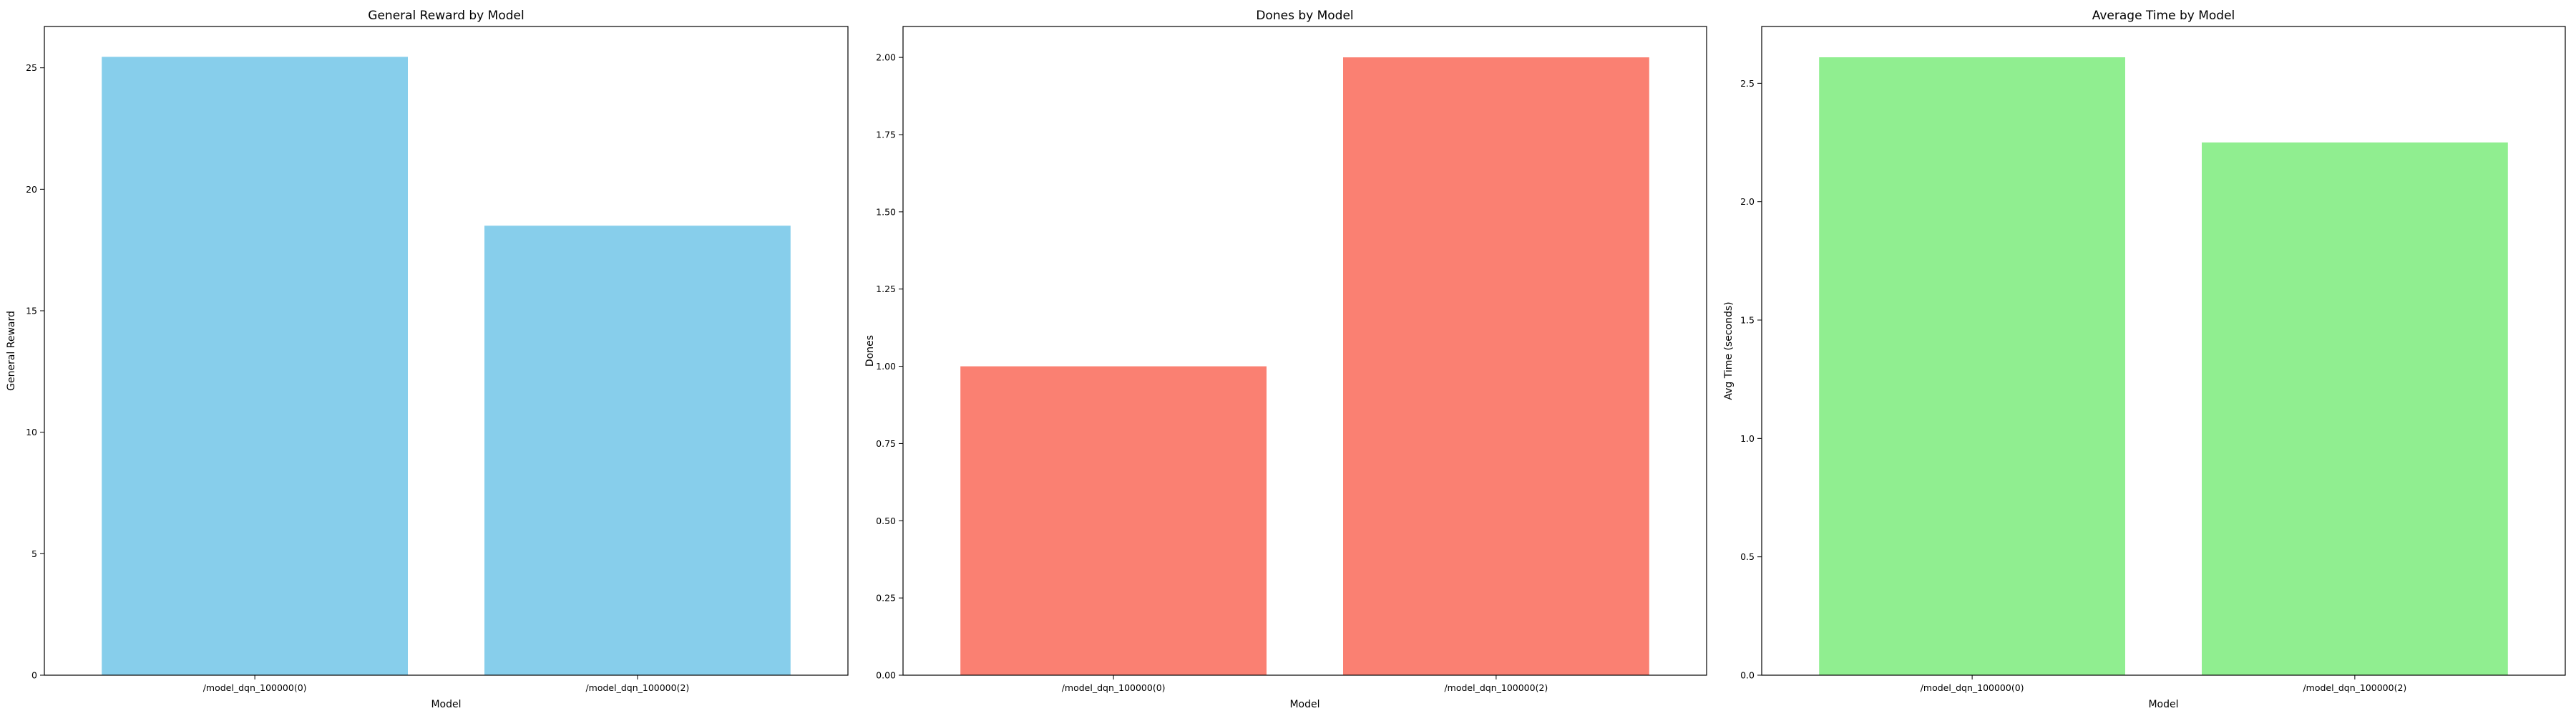  Describe the element at coordinates (886, 366) in the screenshot. I see `y-tick-label: 1.00` at that location.